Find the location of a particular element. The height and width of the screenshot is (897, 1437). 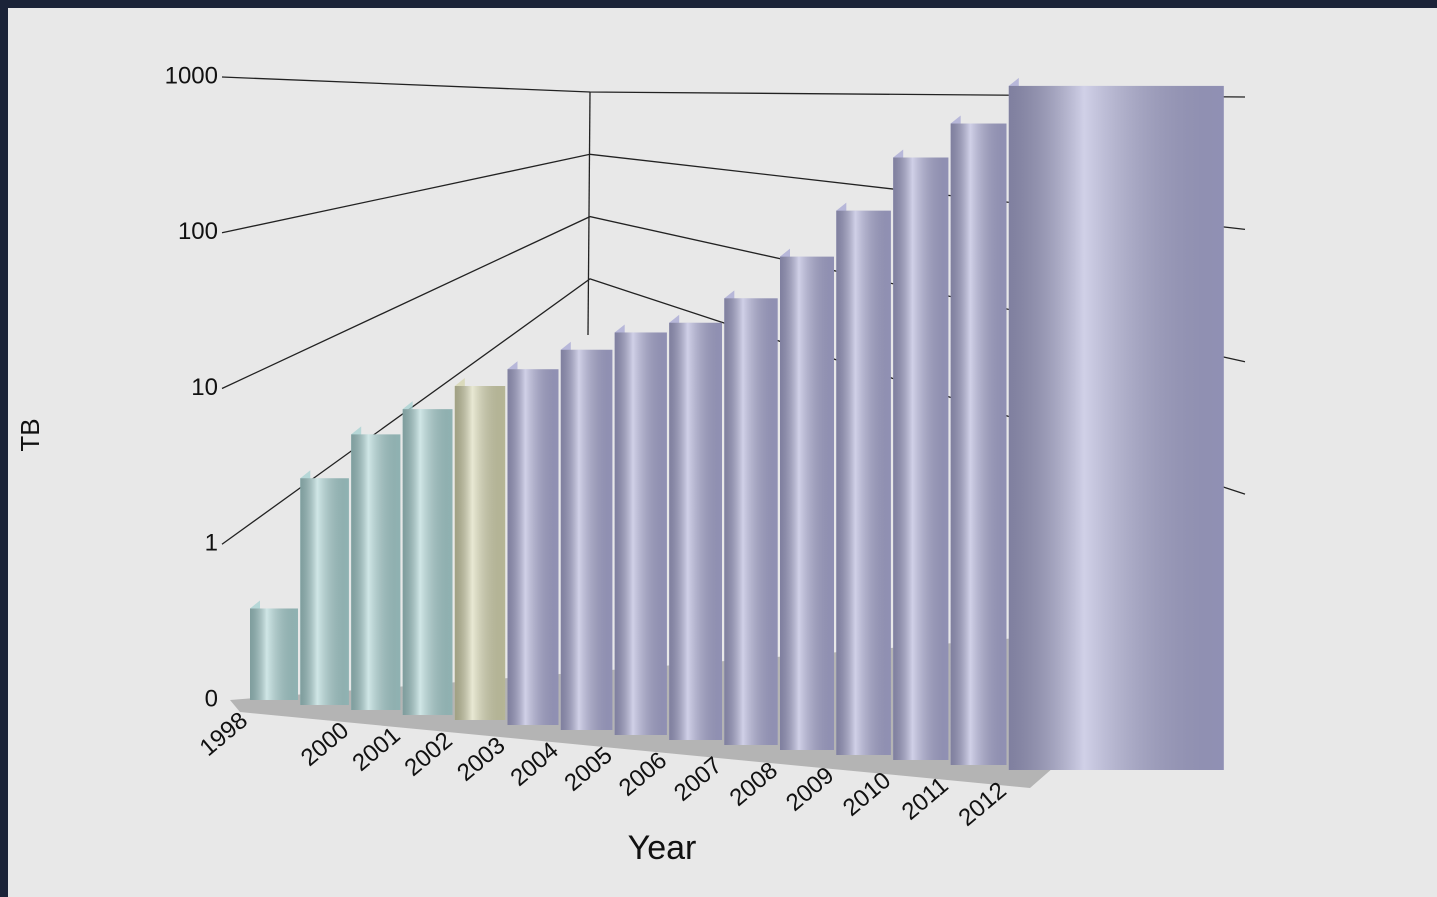

y-tick-label: 0 is located at coordinates (211, 698).